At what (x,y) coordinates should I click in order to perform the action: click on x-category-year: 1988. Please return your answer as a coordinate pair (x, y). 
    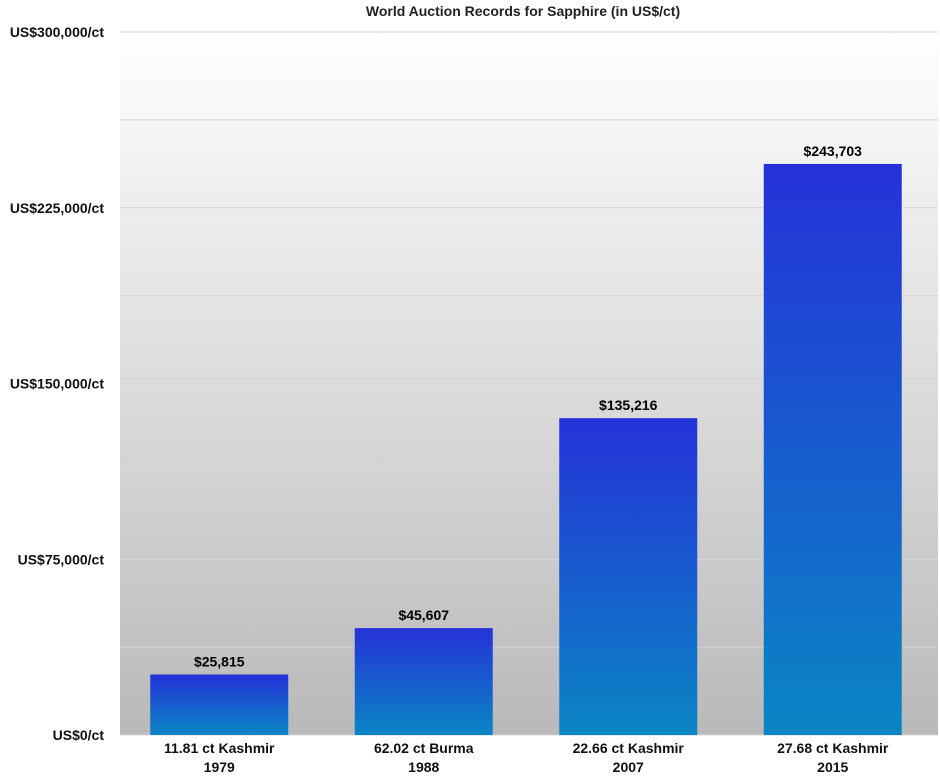
    Looking at the image, I should click on (423, 767).